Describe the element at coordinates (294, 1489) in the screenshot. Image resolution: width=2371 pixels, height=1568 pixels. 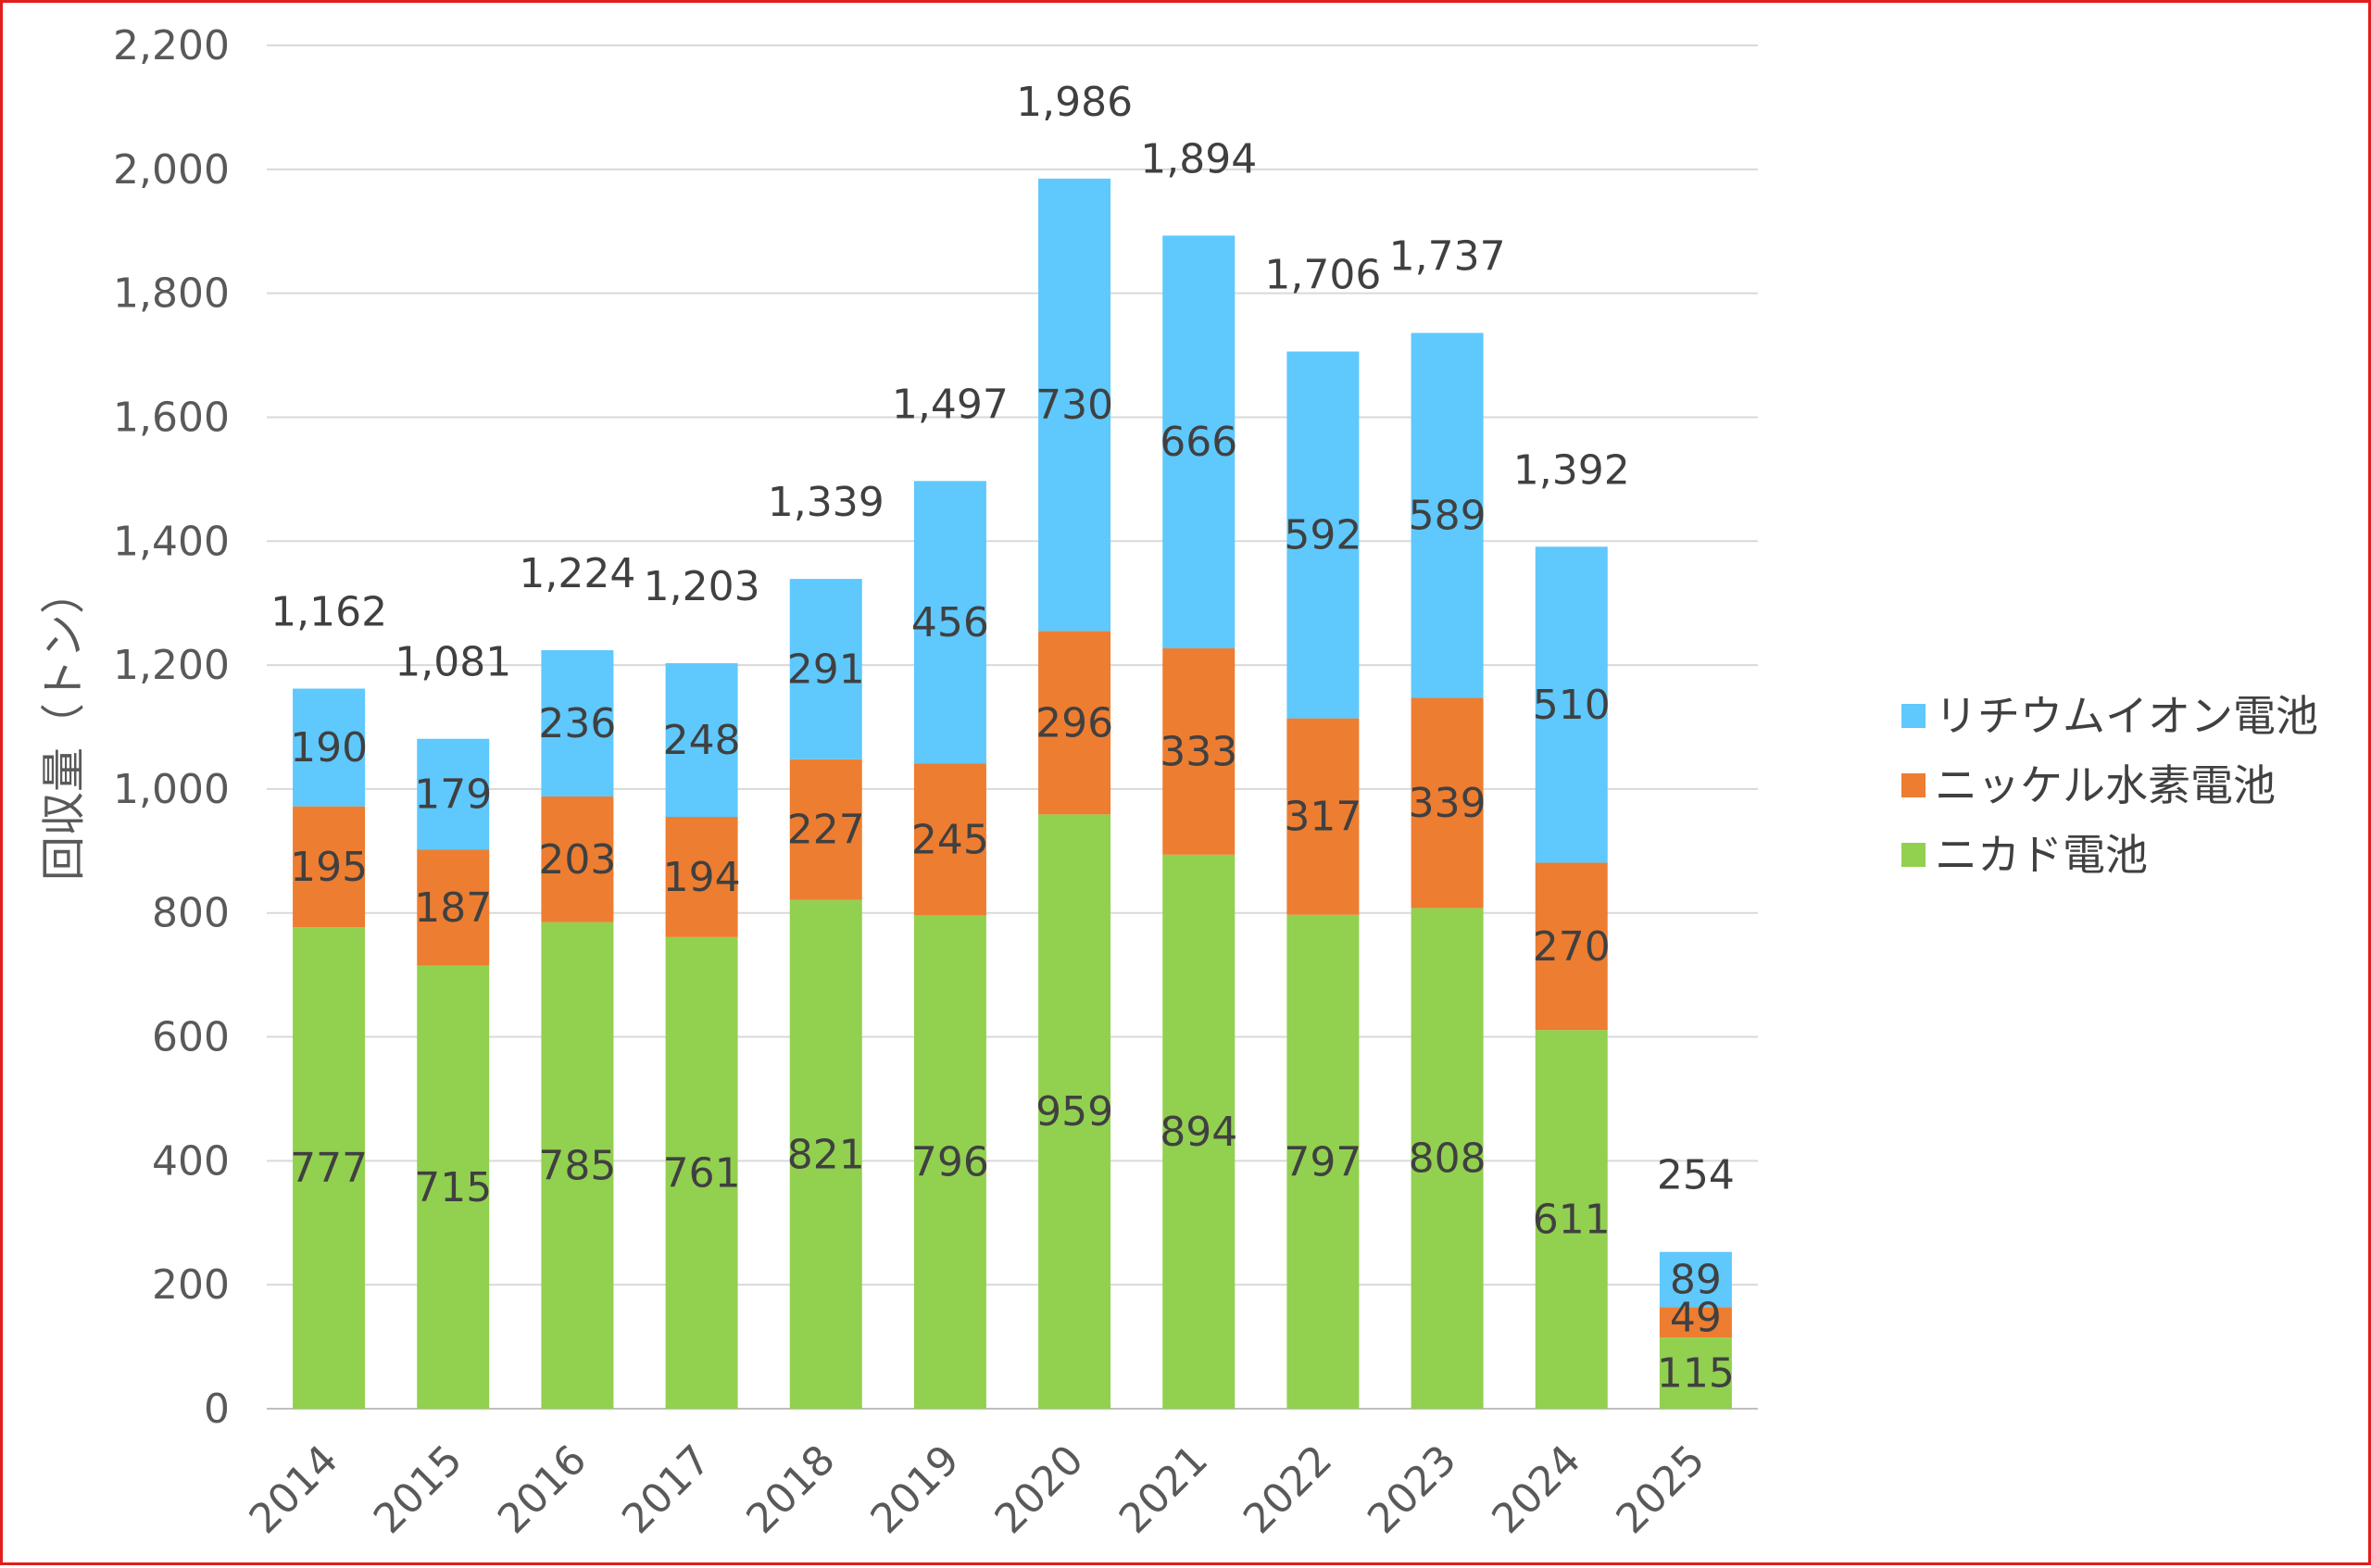
I see `x-tick-label: 2014` at that location.